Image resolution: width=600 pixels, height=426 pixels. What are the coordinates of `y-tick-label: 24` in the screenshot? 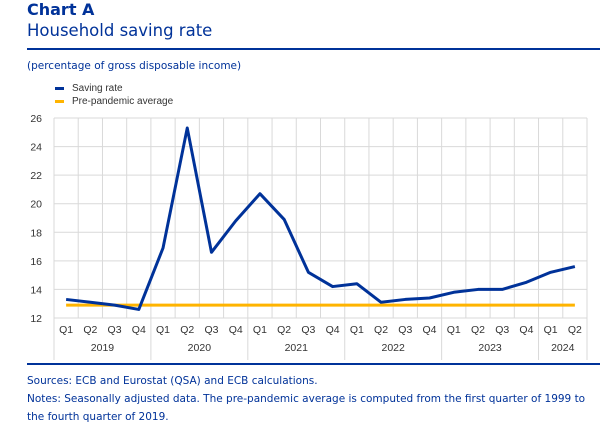 It's located at (36, 148).